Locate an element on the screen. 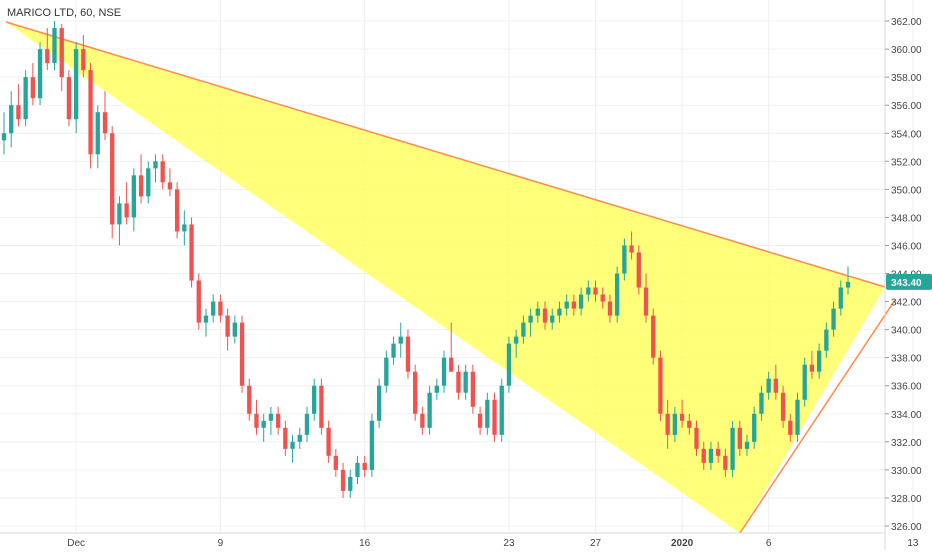  time-axis: Dec 9 16 23 27 2020 6 13 is located at coordinates (459, 540).